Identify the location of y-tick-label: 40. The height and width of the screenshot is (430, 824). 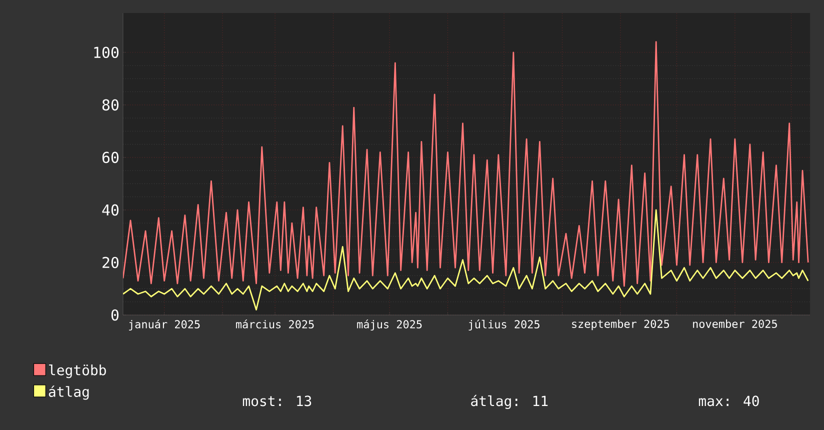
(110, 210).